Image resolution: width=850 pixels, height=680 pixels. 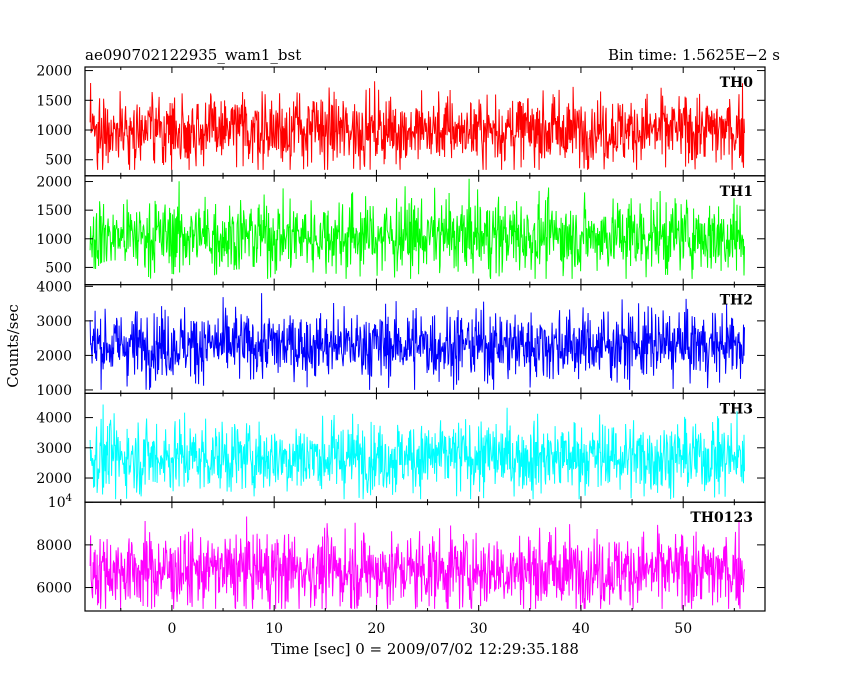 I want to click on panel-frame, so click(x=425, y=556).